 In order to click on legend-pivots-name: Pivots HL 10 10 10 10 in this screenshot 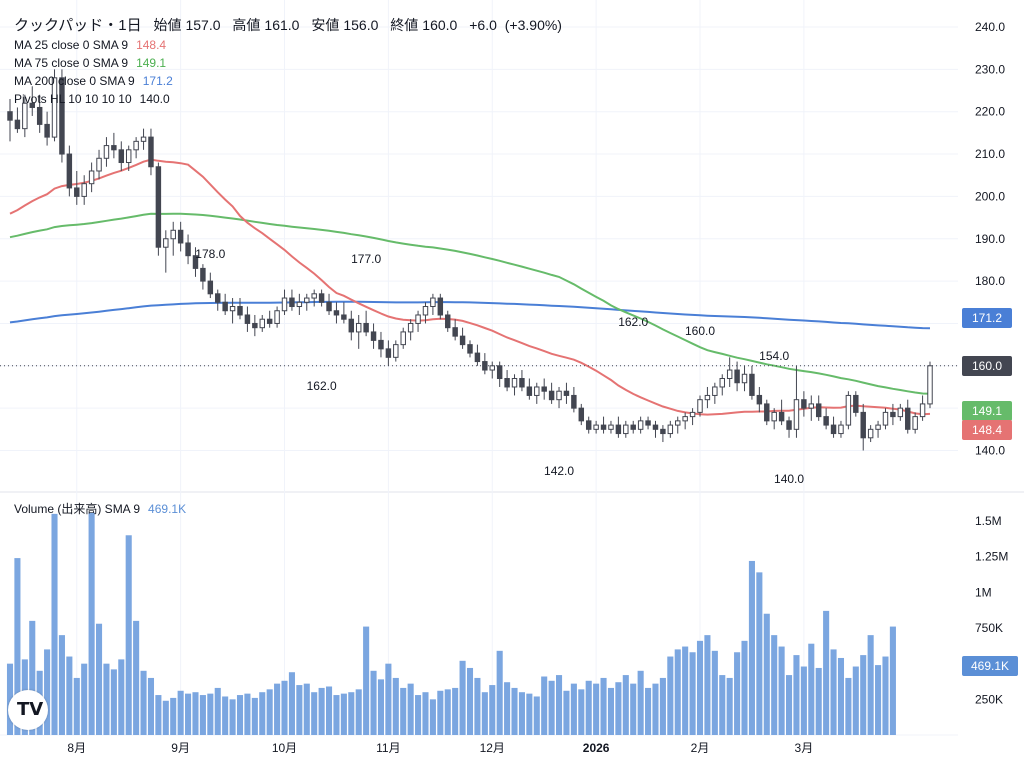, I will do `click(73, 99)`.